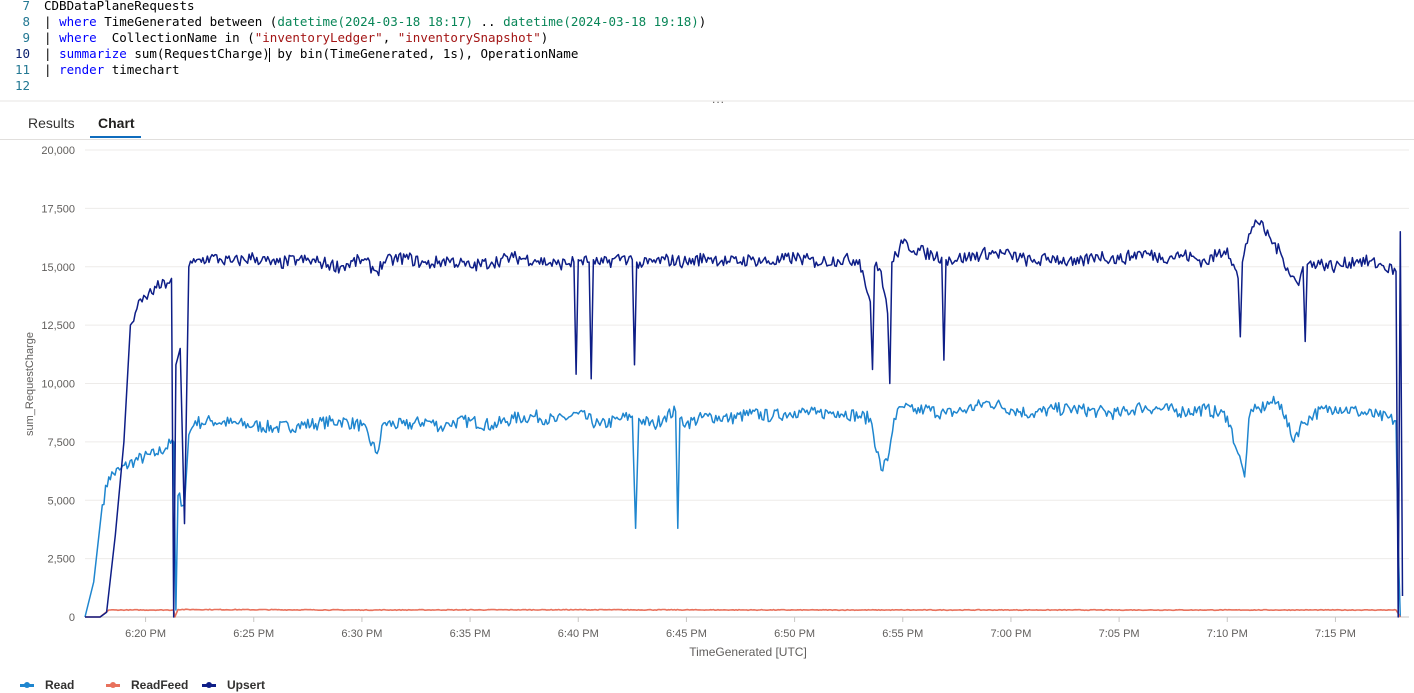 Image resolution: width=1414 pixels, height=693 pixels. What do you see at coordinates (51, 123) in the screenshot?
I see `tab-results: Results` at bounding box center [51, 123].